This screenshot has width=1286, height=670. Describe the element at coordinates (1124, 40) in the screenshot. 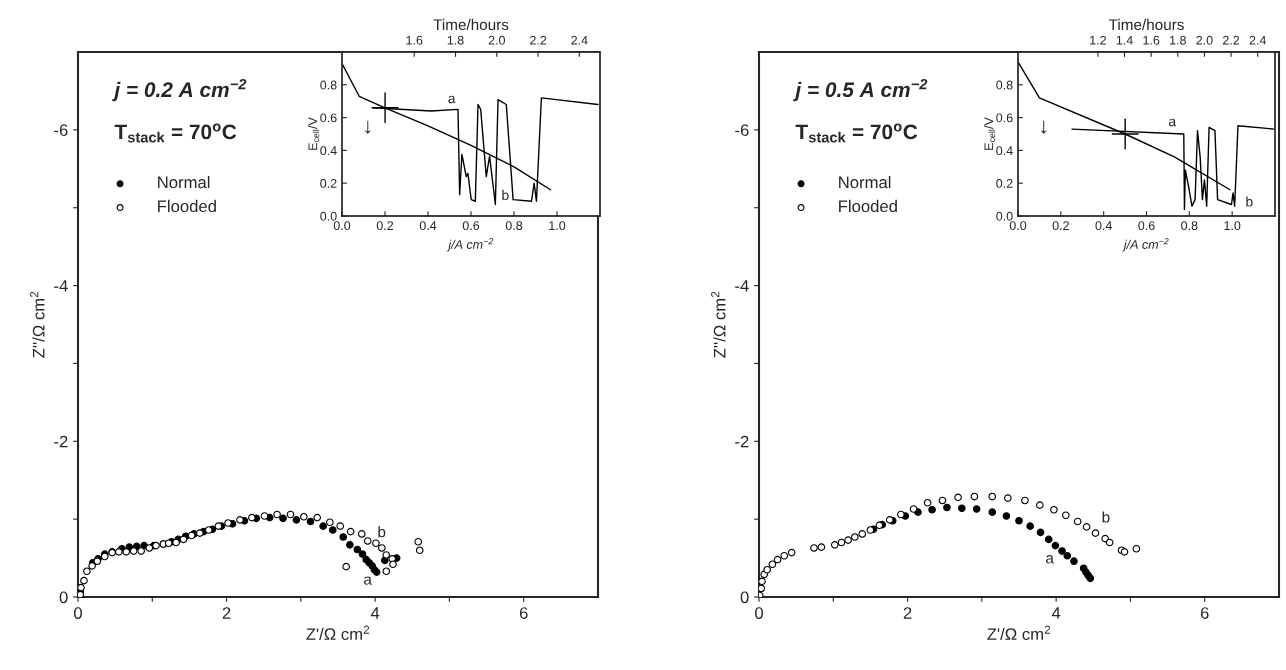

I see `x2-tick-label: 1.4` at that location.